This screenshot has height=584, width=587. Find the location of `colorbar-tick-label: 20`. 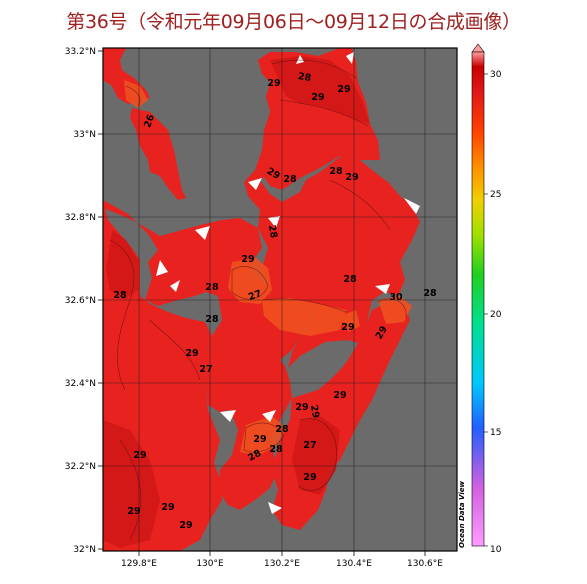

colorbar-tick-label: 20 is located at coordinates (496, 315).